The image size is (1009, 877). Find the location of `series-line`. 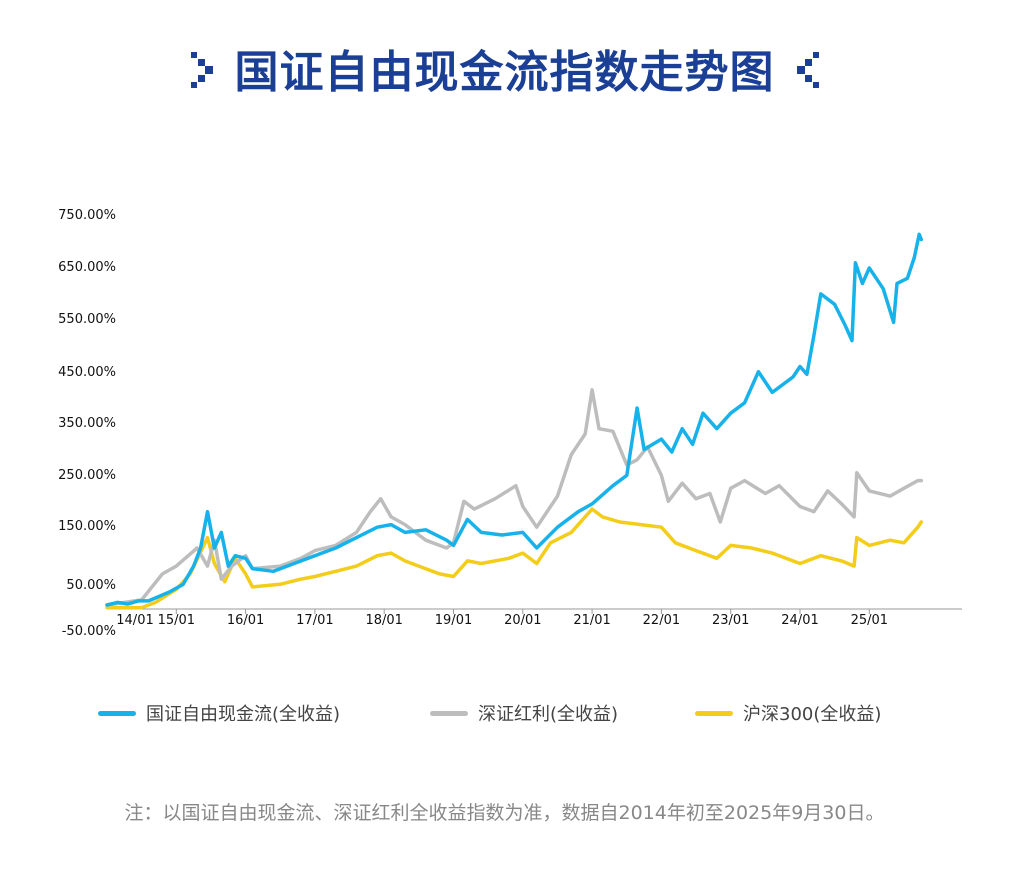

series-line is located at coordinates (514, 558).